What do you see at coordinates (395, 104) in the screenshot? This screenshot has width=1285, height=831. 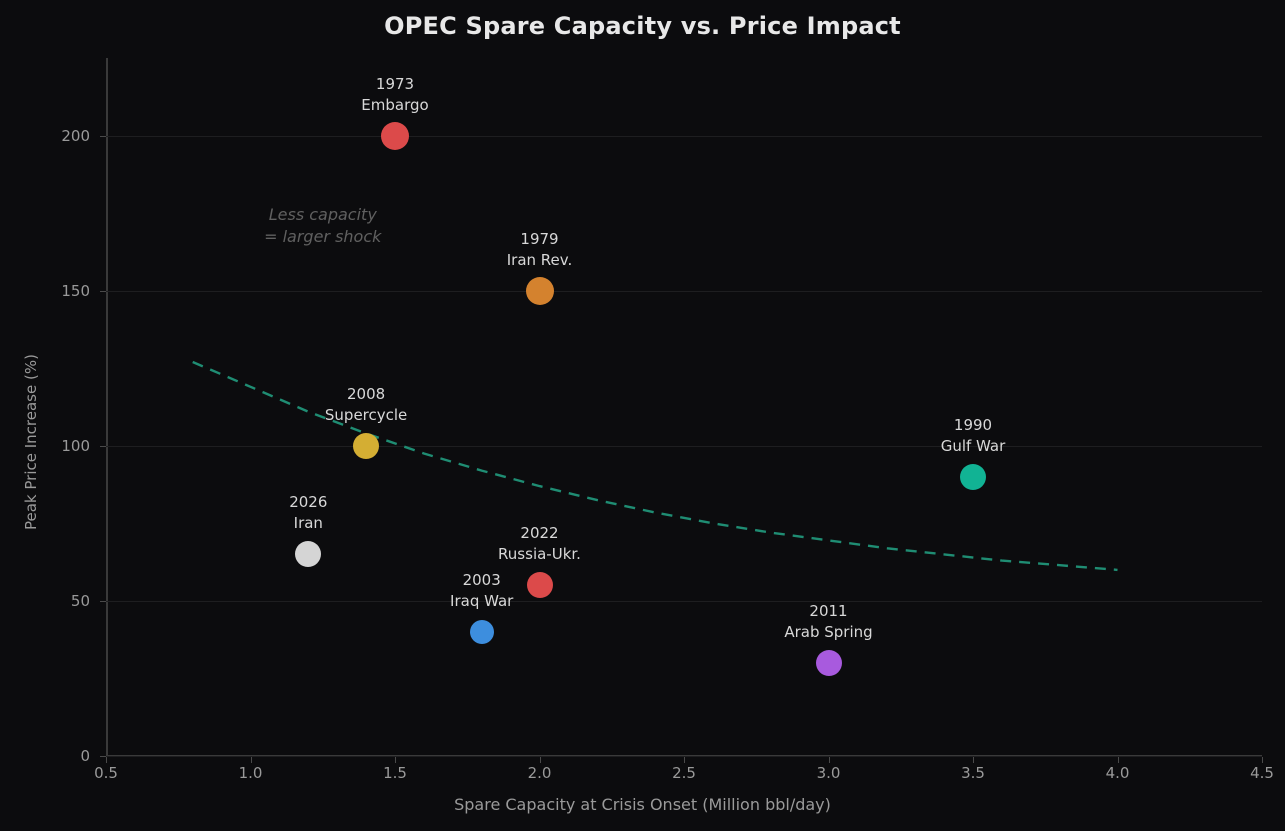 I see `point-label-event: Embargo` at bounding box center [395, 104].